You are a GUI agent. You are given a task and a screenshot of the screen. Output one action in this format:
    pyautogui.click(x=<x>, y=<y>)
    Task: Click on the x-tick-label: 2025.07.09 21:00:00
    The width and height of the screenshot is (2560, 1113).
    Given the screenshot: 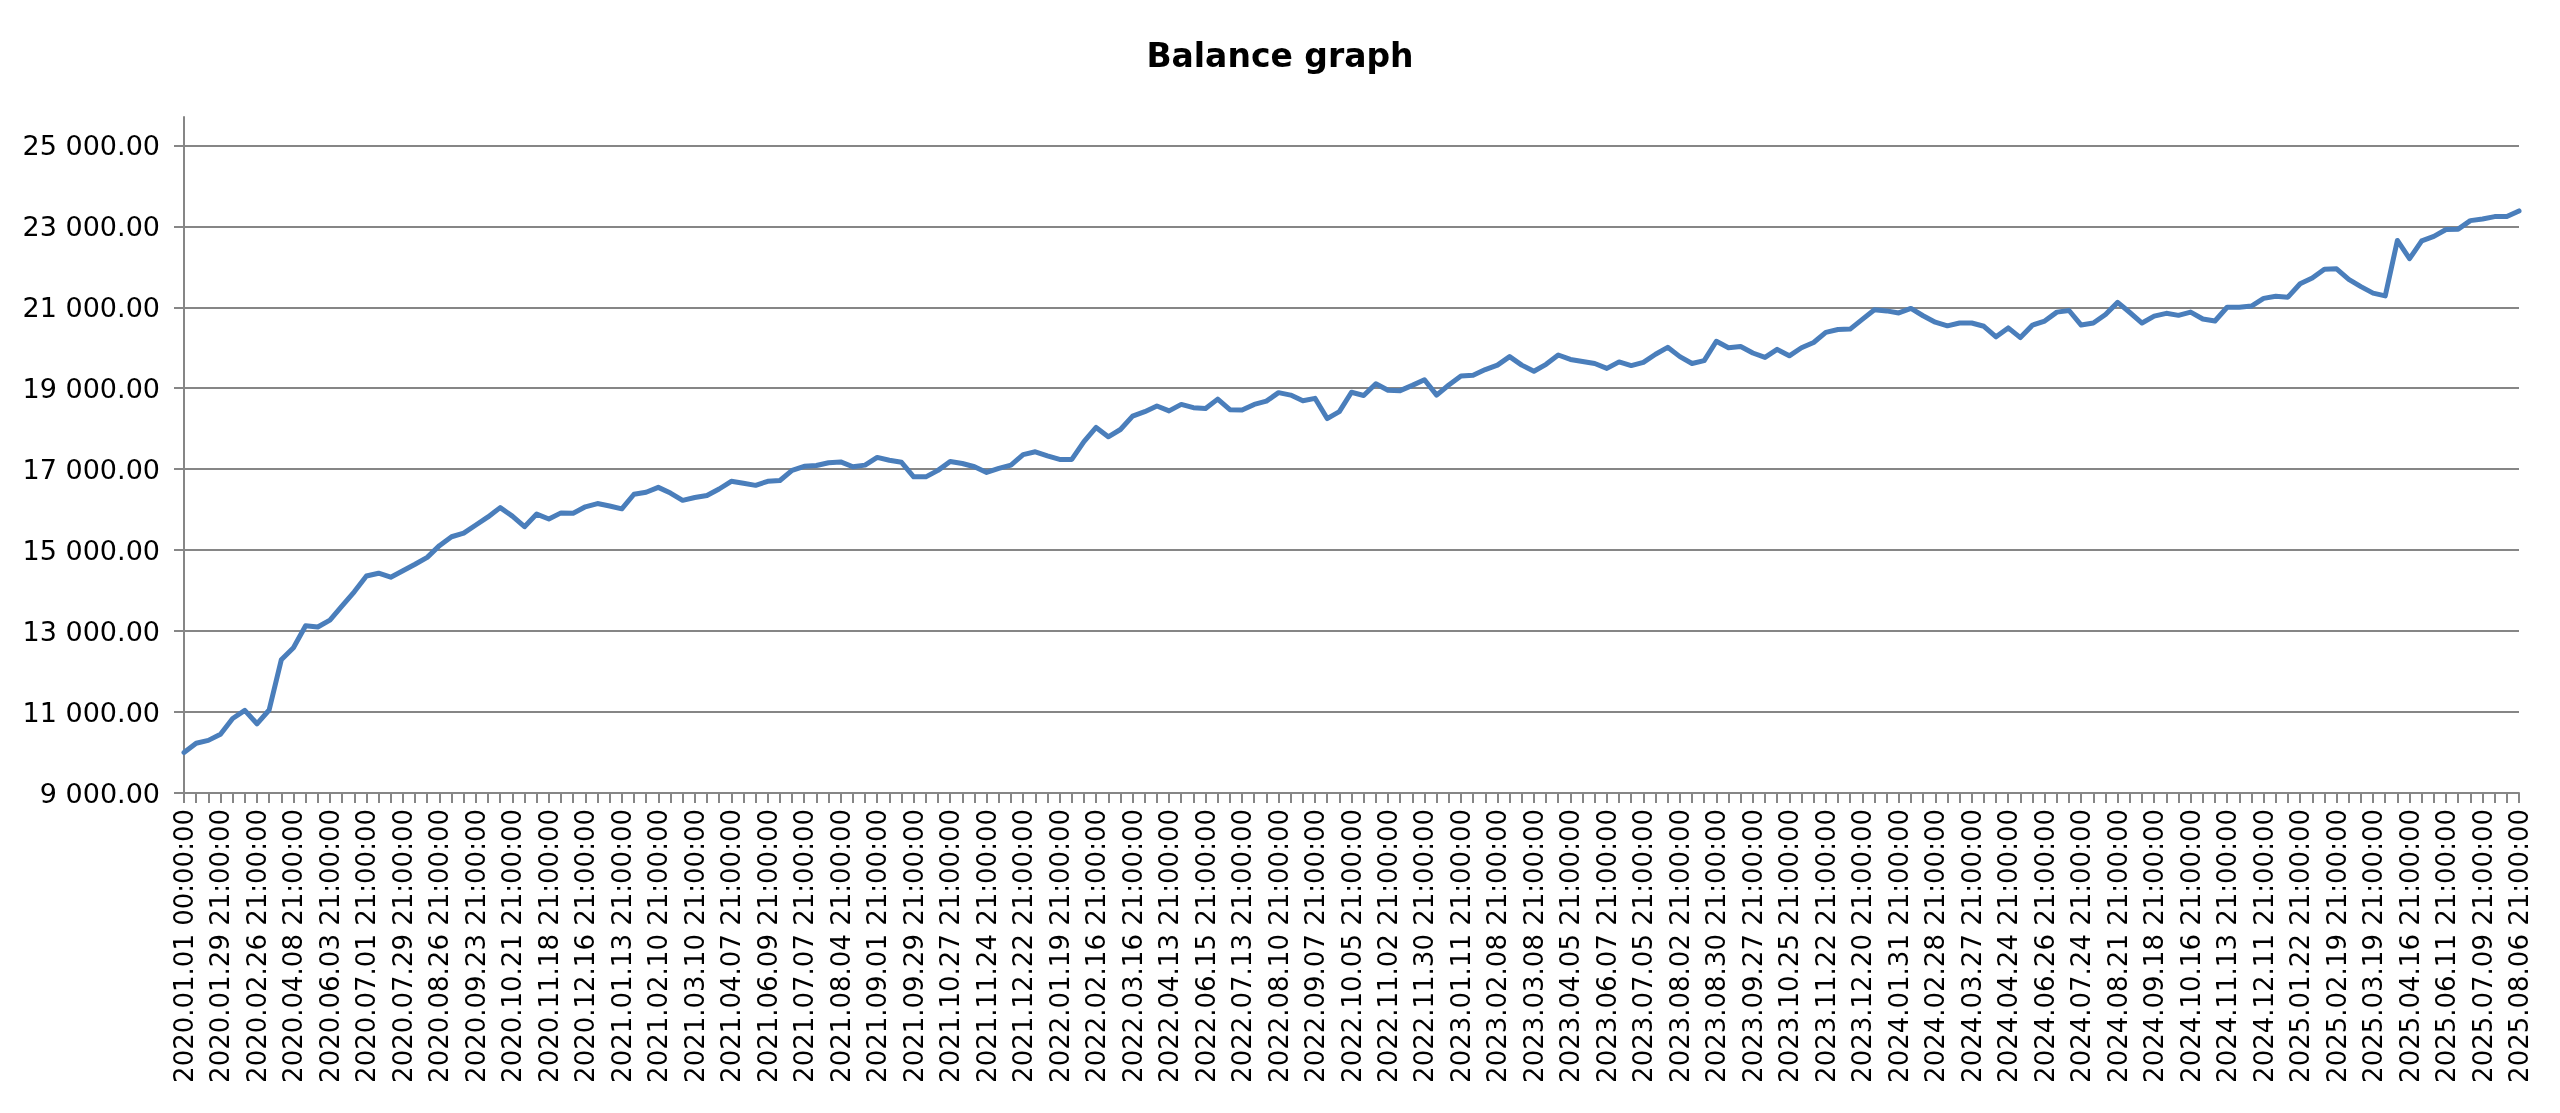 What is the action you would take?
    pyautogui.click(x=2482, y=946)
    